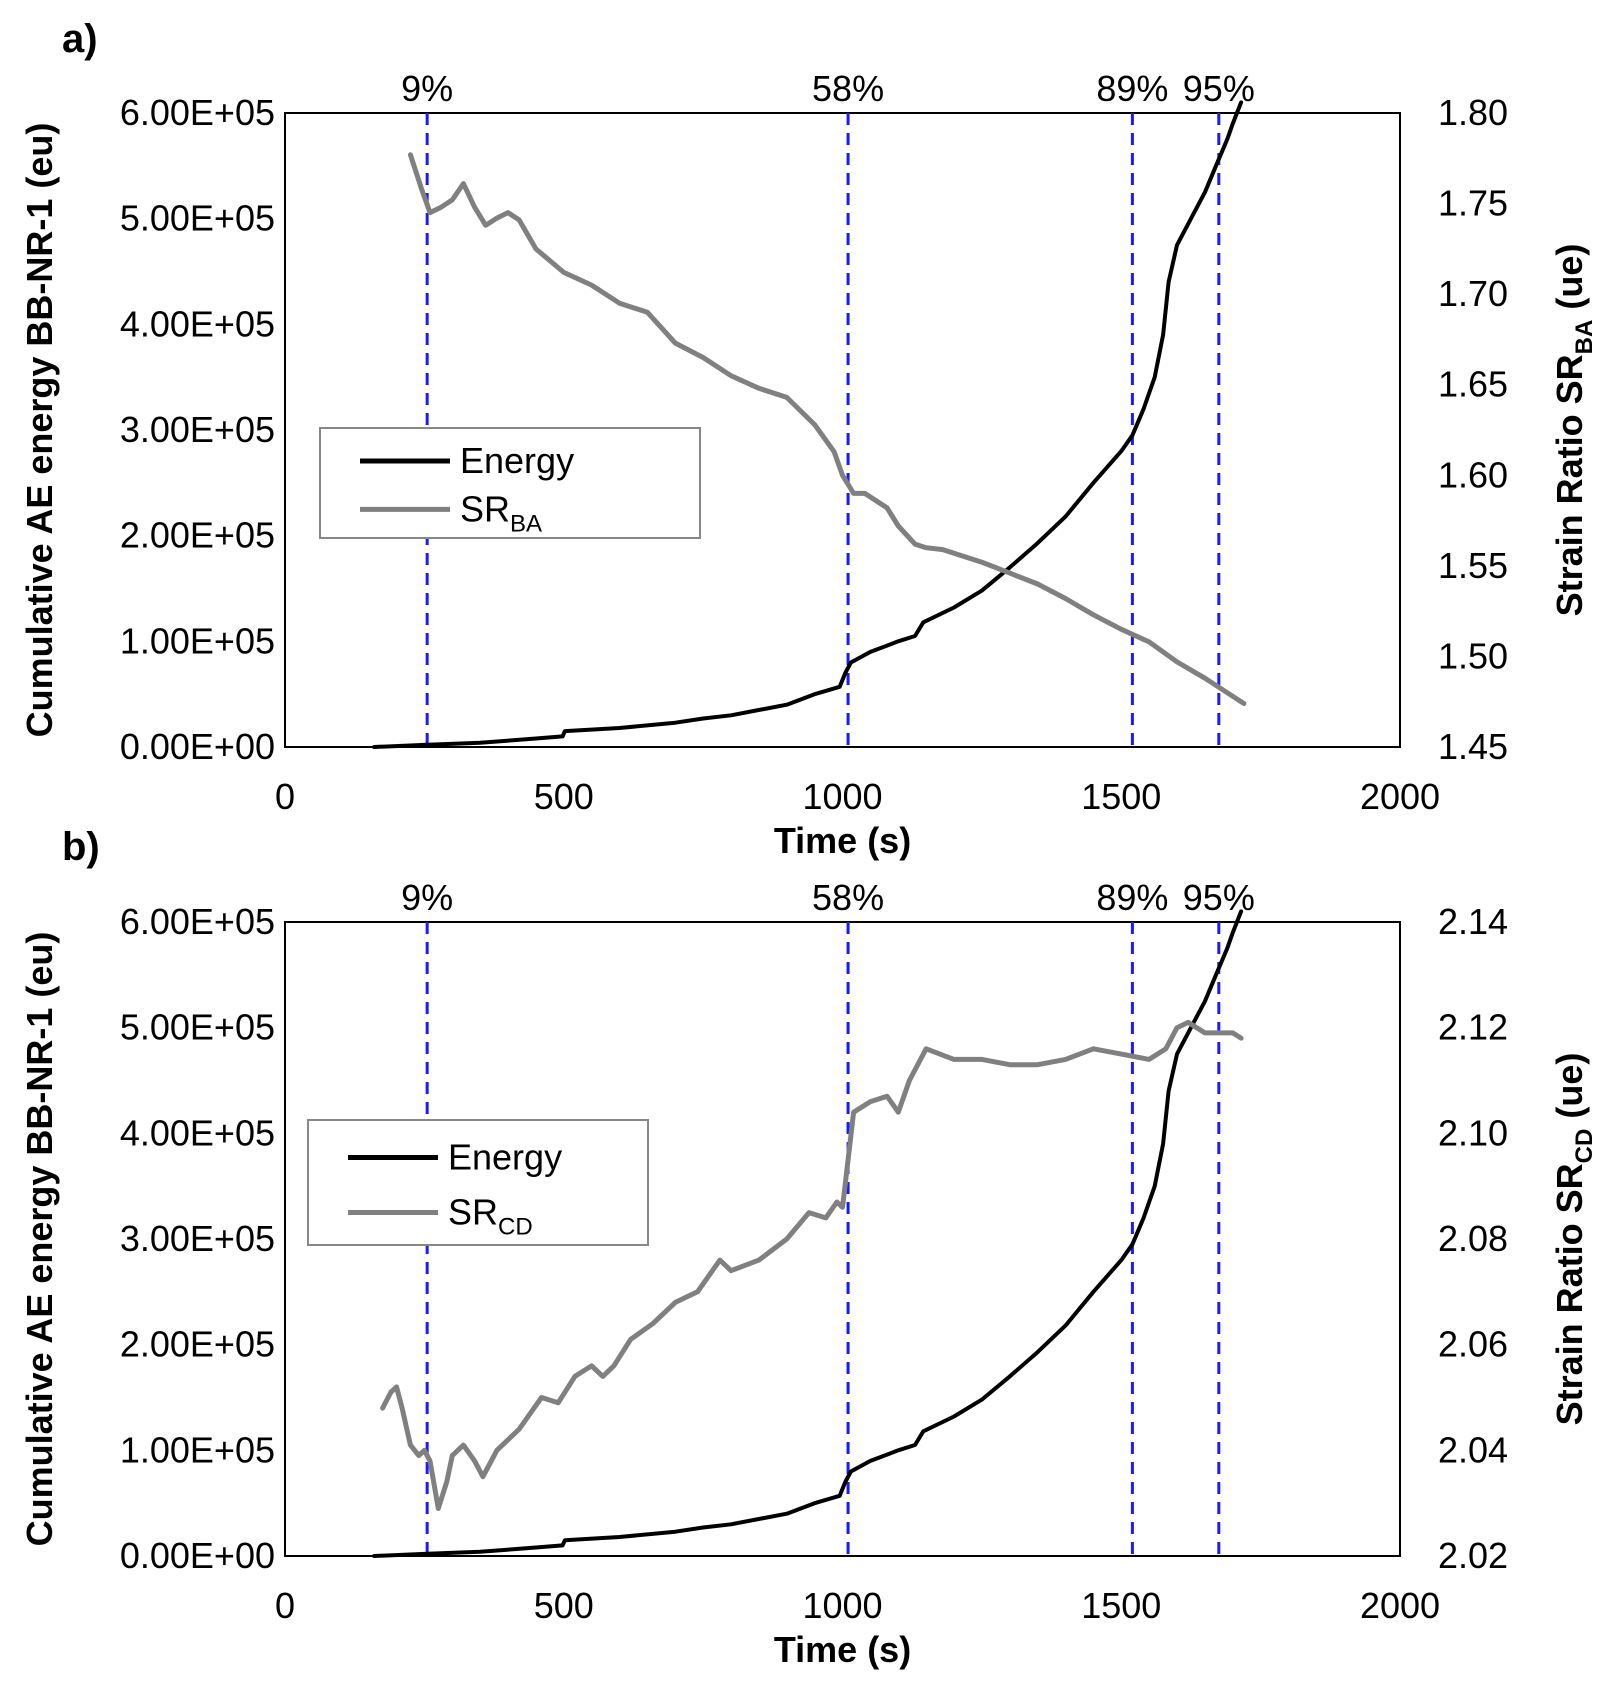 This screenshot has height=1702, width=1618. I want to click on y-right-tick-label: 1.70, so click(1473, 293).